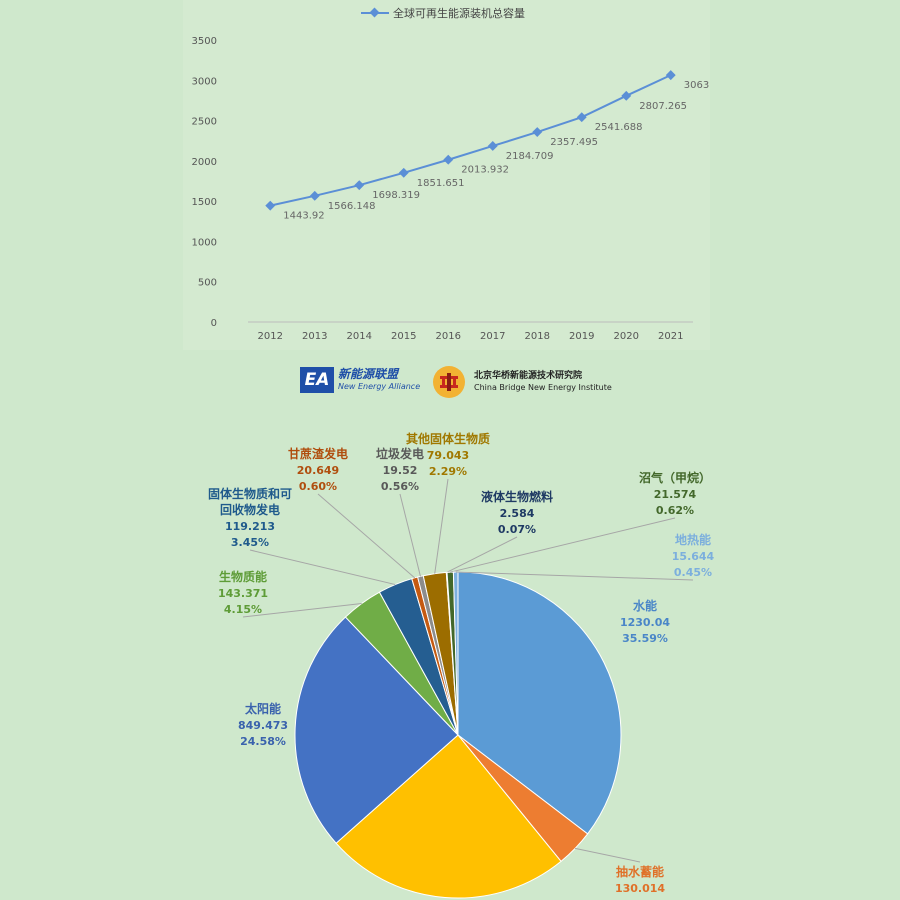 This screenshot has height=900, width=900. I want to click on data-label: 2184.709, so click(530, 156).